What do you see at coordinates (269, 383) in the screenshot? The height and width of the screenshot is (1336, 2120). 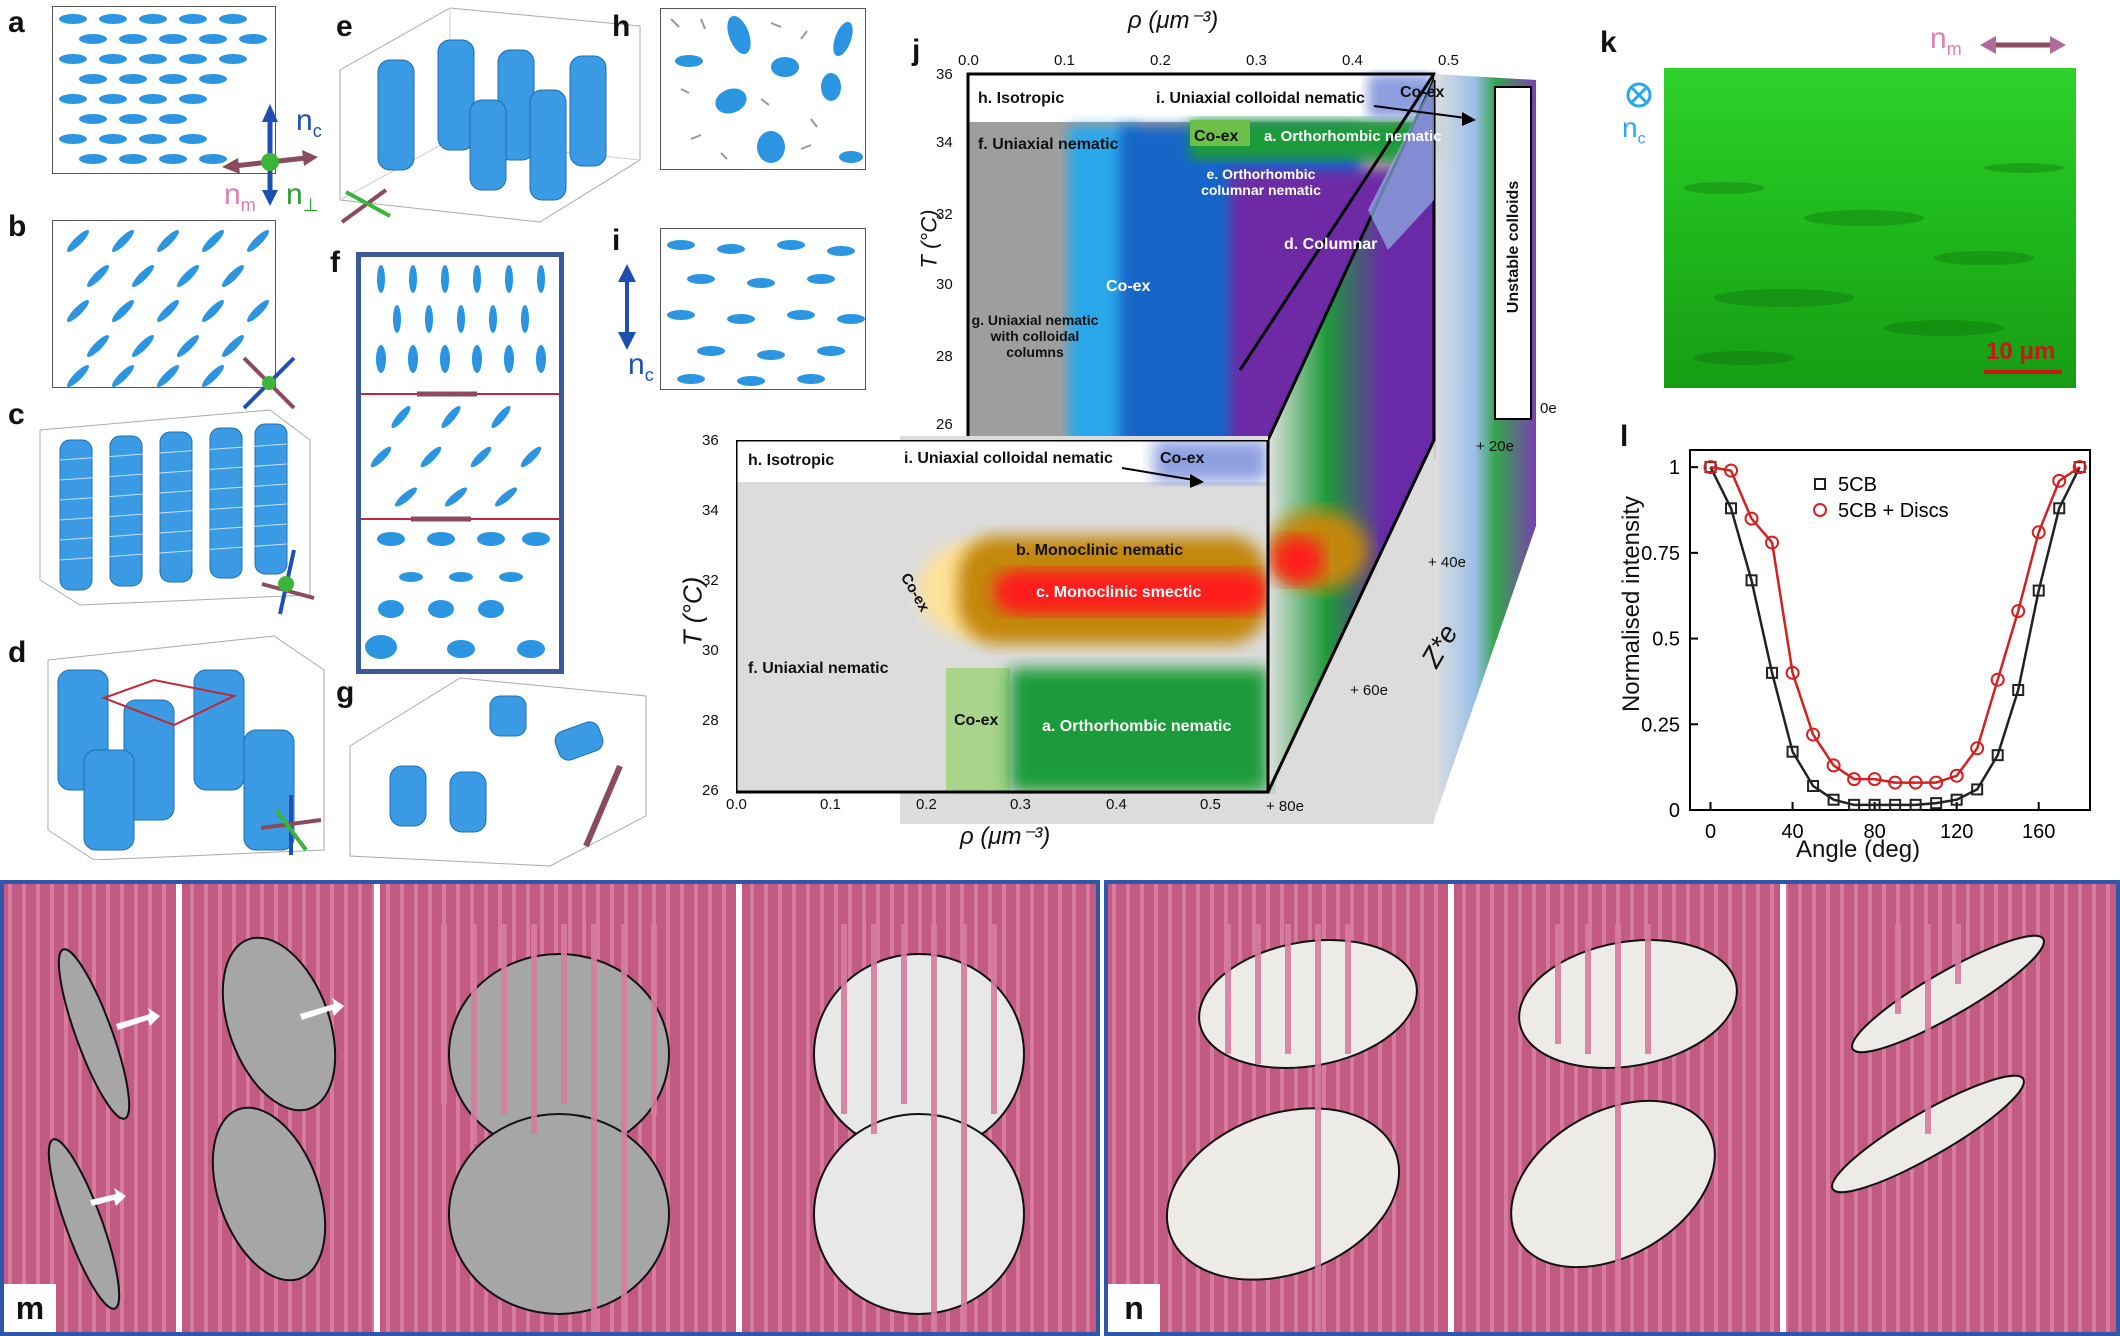 I see `triad-b` at bounding box center [269, 383].